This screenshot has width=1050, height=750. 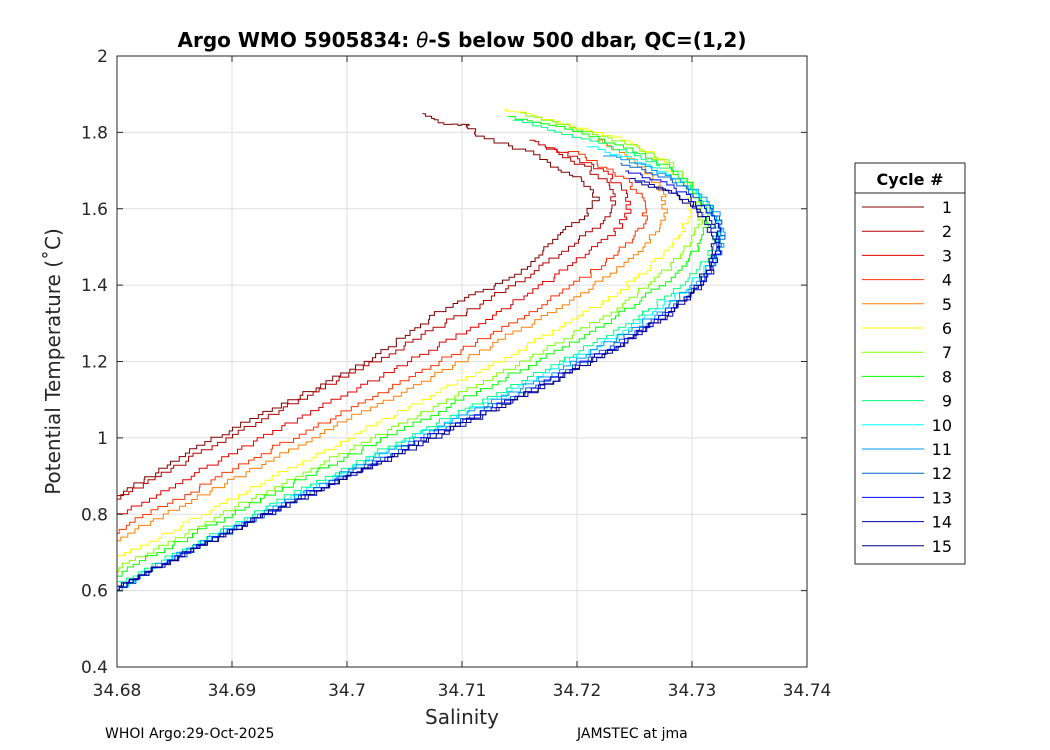 What do you see at coordinates (577, 691) in the screenshot?
I see `x-tick-label: 34.72` at bounding box center [577, 691].